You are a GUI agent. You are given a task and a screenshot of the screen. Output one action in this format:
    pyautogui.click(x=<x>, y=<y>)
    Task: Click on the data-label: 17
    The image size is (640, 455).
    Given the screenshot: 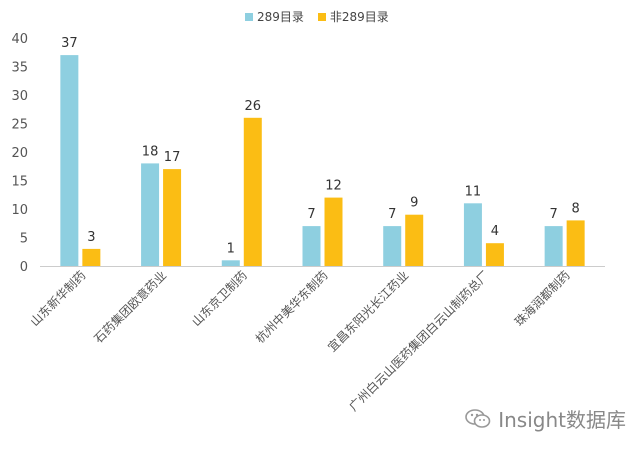 What is the action you would take?
    pyautogui.click(x=172, y=157)
    